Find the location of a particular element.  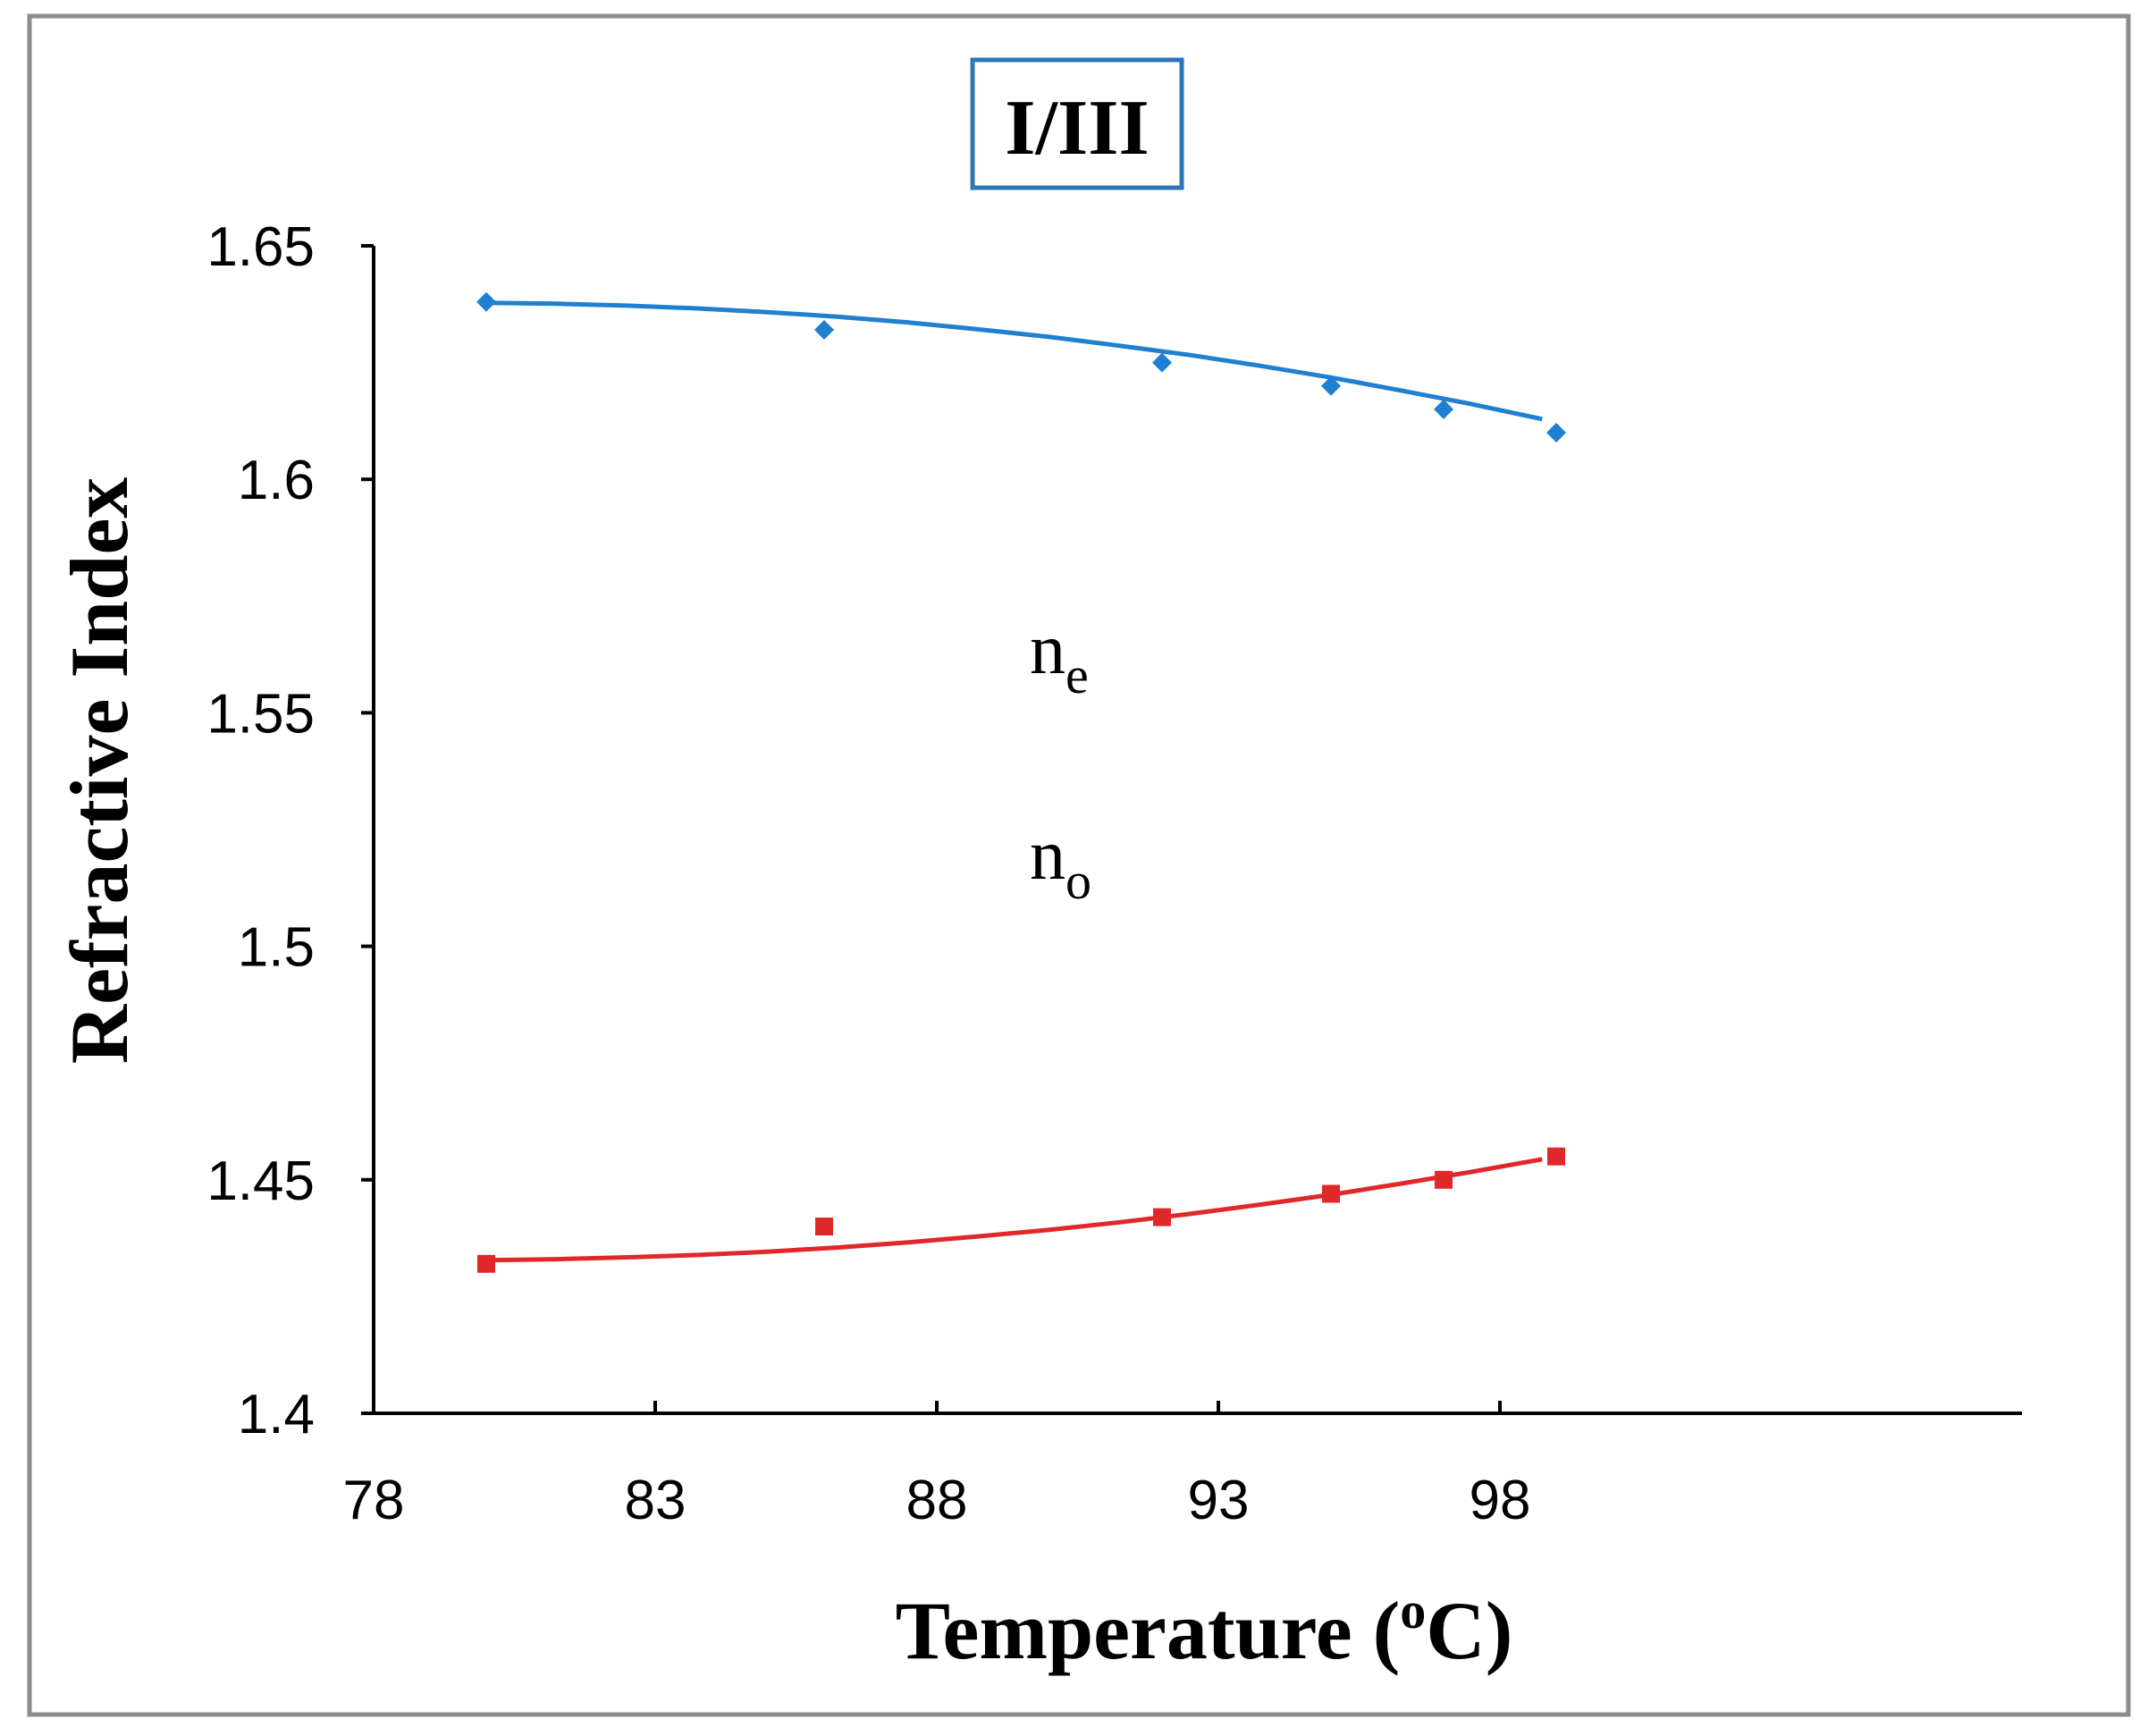

x-tick-label: 83 is located at coordinates (656, 1500).